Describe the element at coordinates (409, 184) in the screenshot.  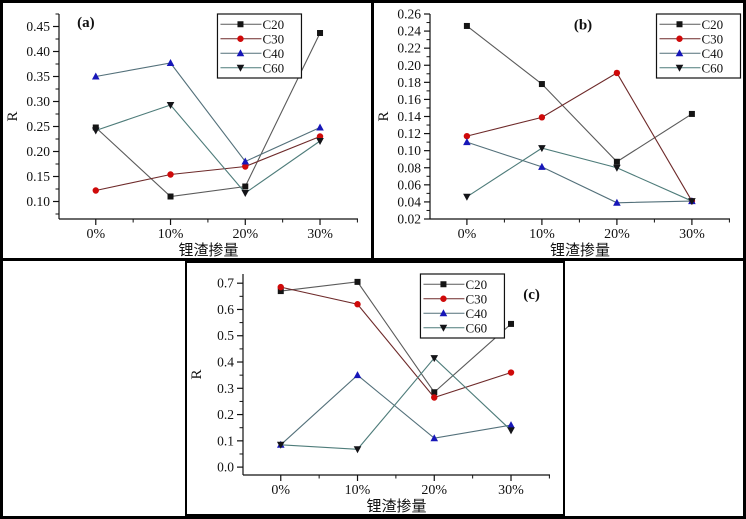
I see `y-tick-label: 0.06` at that location.